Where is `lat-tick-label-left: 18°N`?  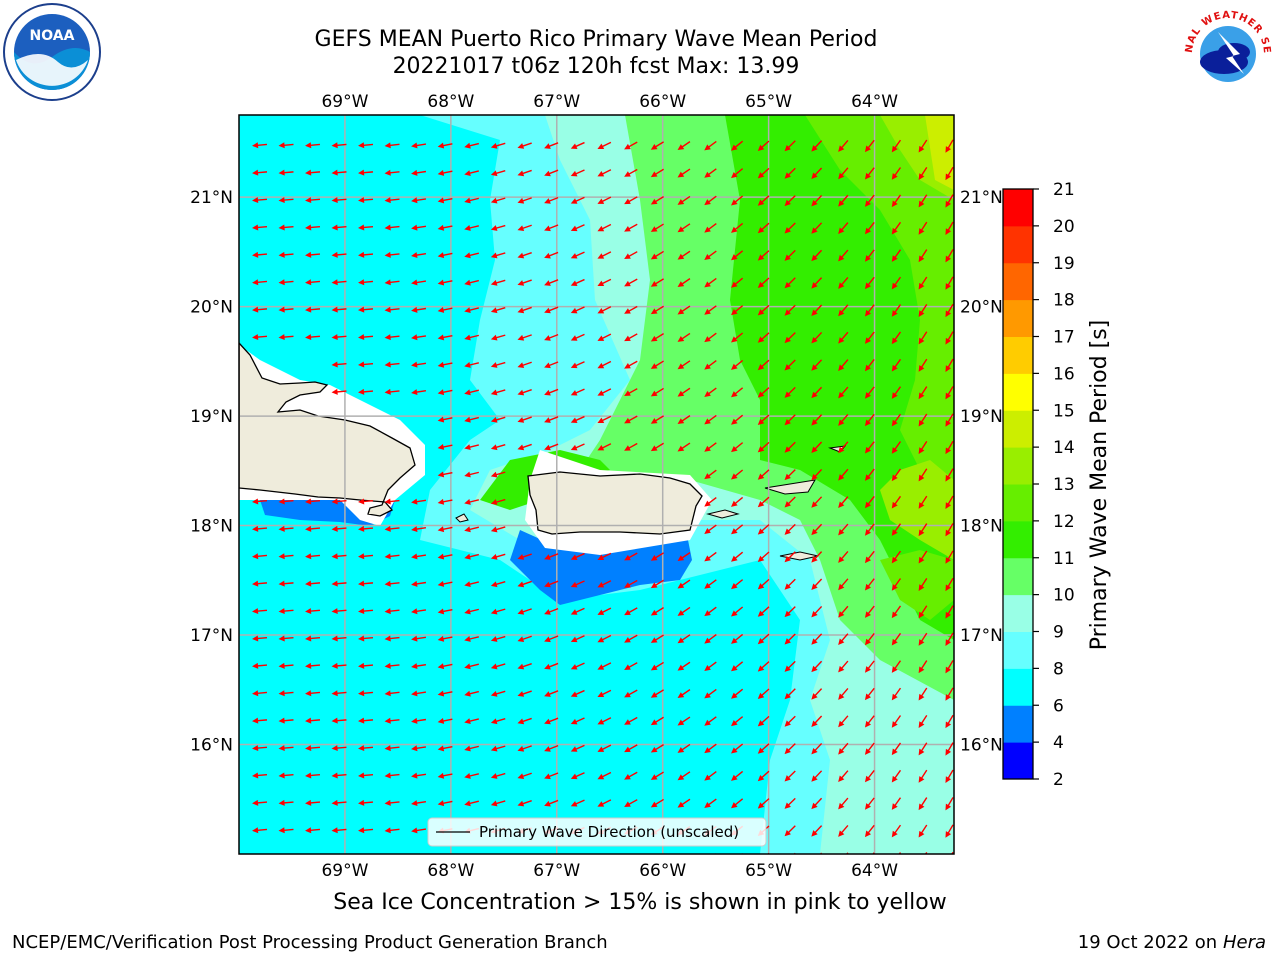 lat-tick-label-left: 18°N is located at coordinates (211, 527).